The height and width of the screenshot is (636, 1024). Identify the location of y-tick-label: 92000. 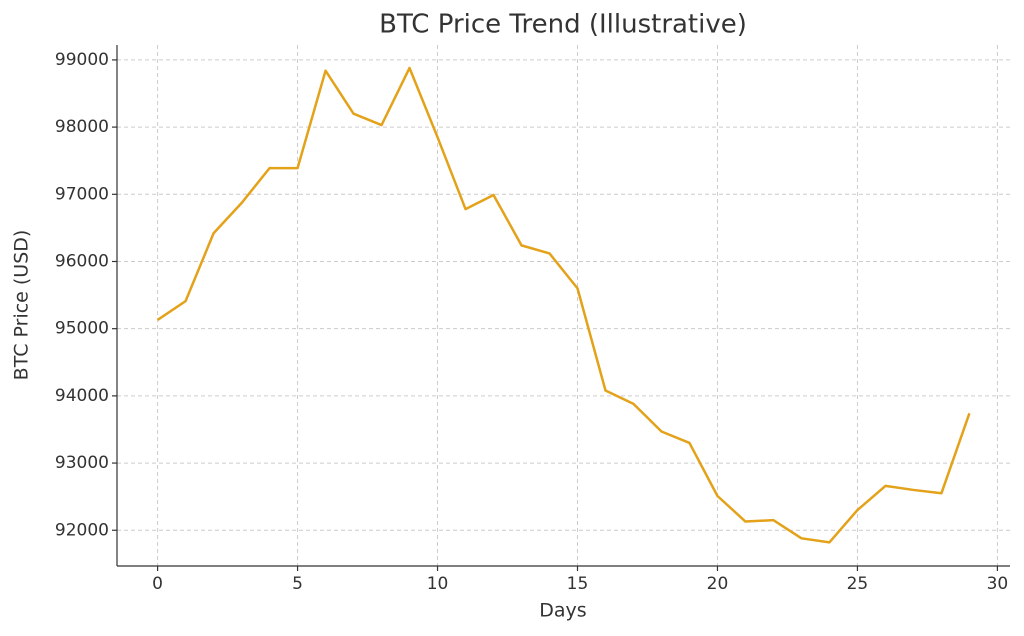
(82, 530).